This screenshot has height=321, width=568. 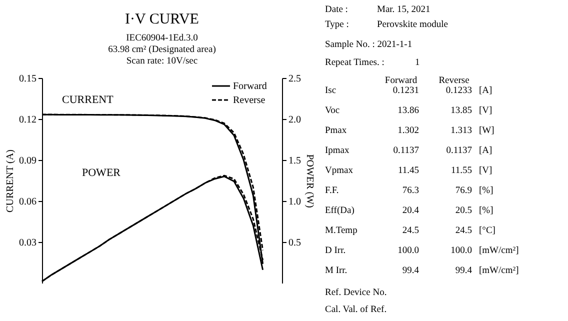 I want to click on y-tick-label: 0.03, so click(x=27, y=243).